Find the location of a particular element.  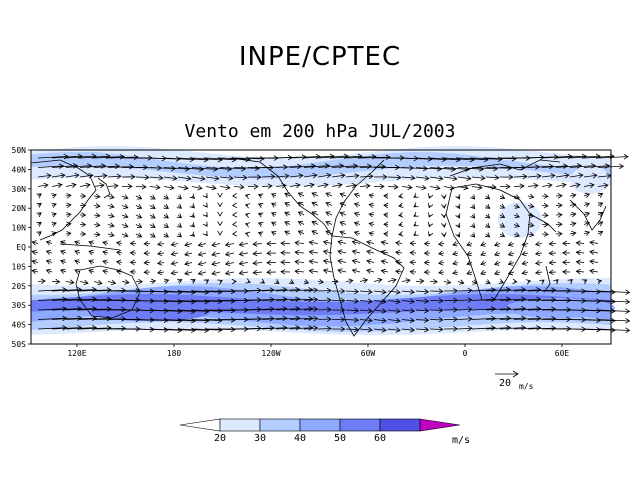

lat-tick-label: 20S is located at coordinates (19, 286).